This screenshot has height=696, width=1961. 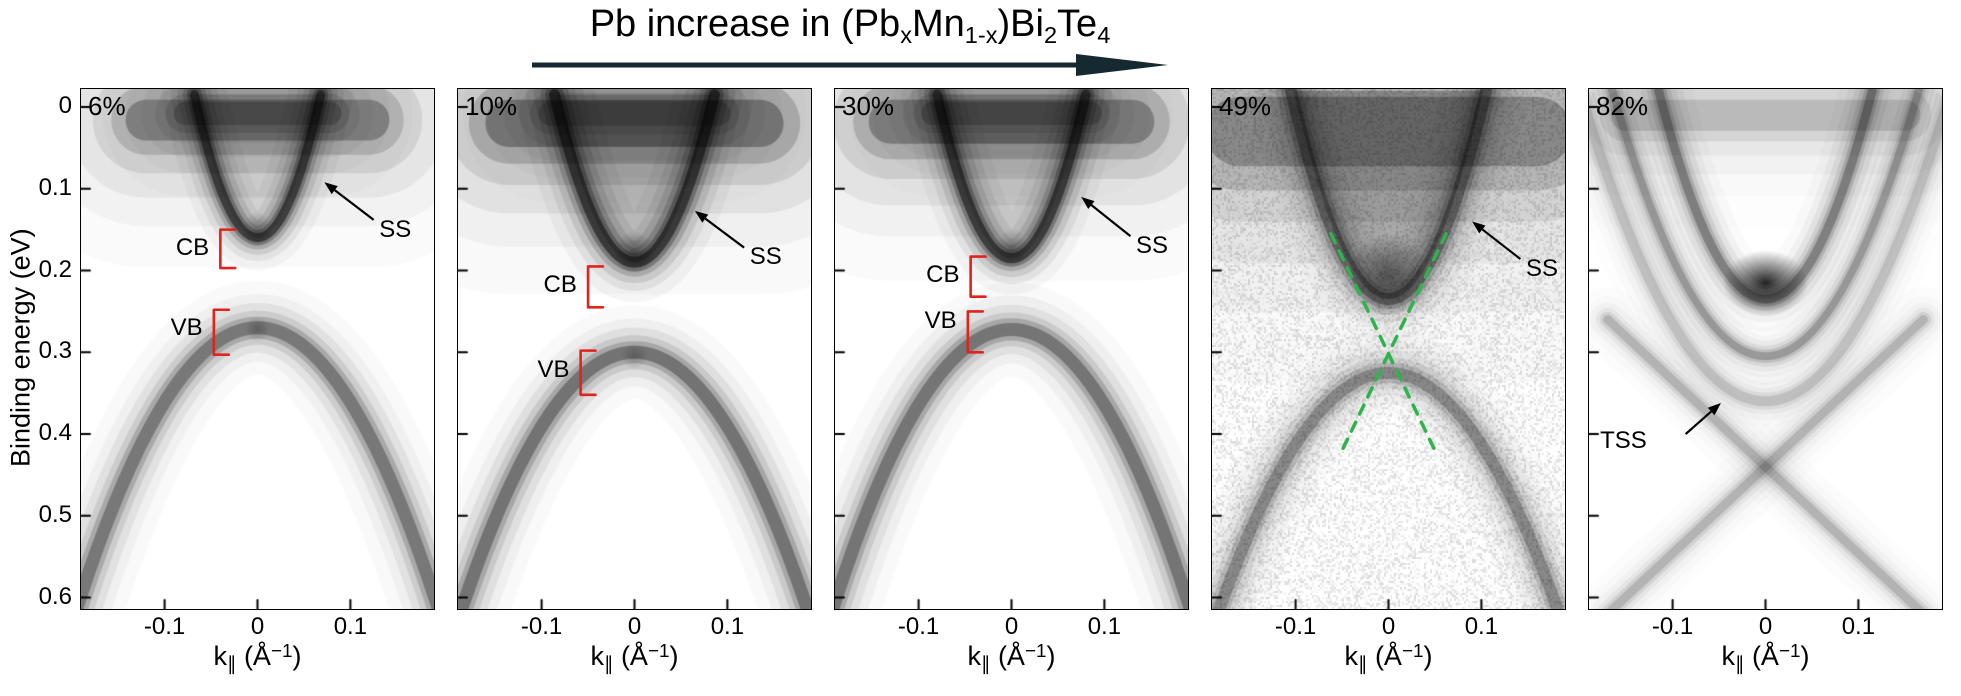 What do you see at coordinates (491, 106) in the screenshot?
I see `composition-label: 10%` at bounding box center [491, 106].